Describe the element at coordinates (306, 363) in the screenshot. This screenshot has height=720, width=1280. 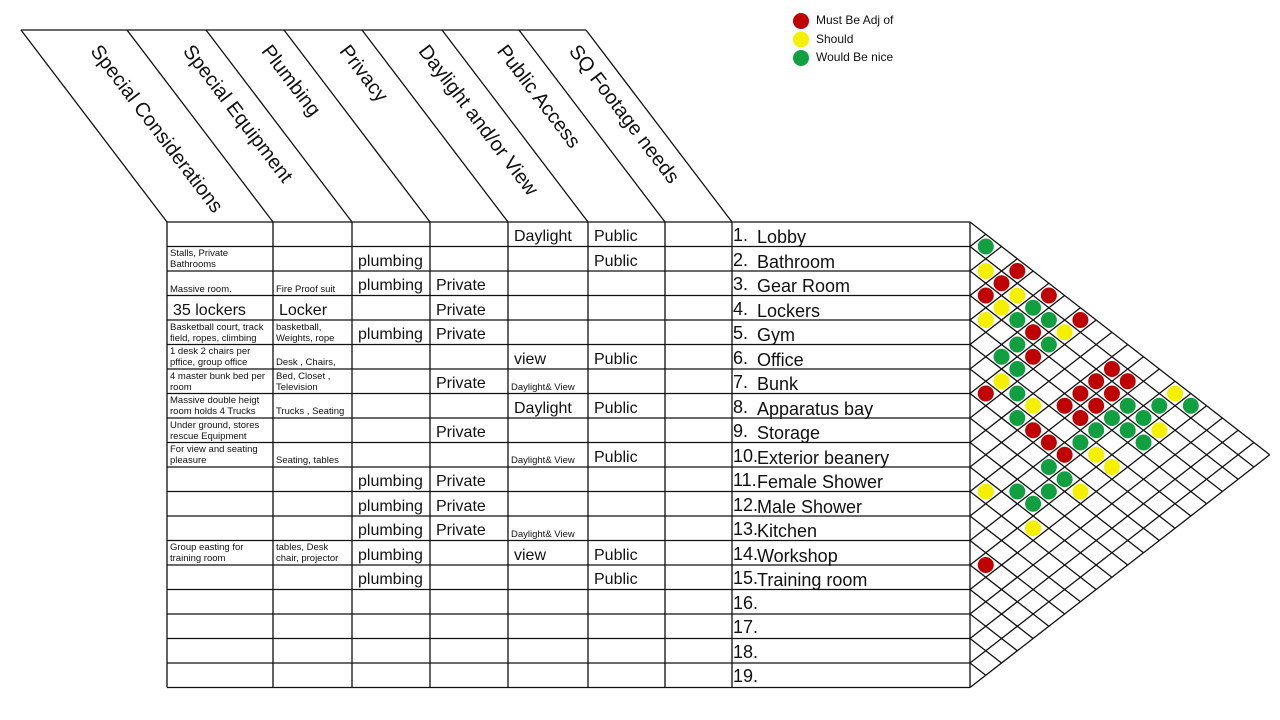
I see `cell-text: Desk , Chairs,` at that location.